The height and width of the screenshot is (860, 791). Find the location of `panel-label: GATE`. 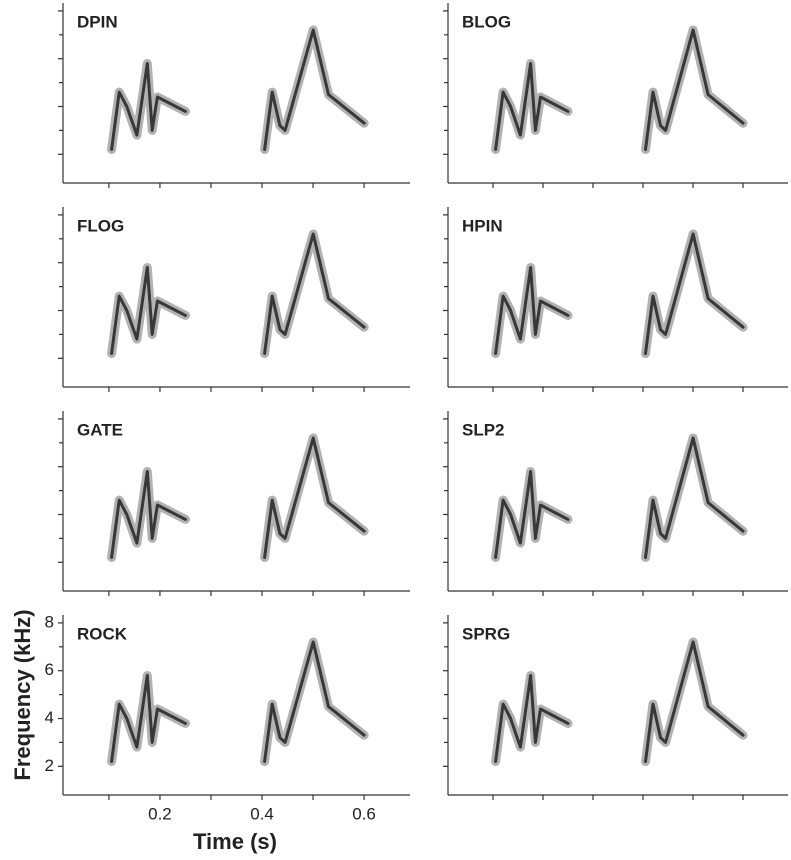

panel-label: GATE is located at coordinates (100, 429).